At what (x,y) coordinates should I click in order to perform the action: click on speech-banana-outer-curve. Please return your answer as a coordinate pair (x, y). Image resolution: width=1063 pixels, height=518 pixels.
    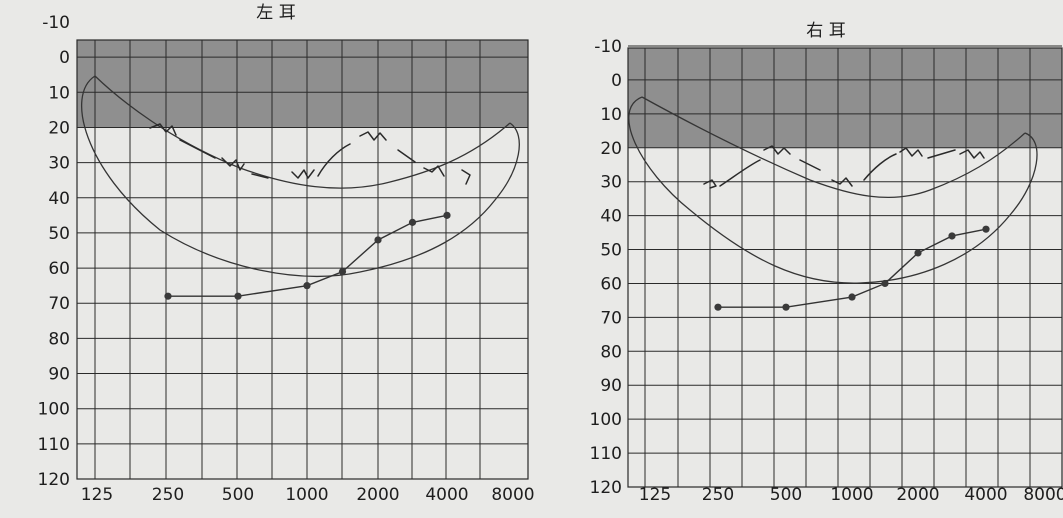
    Looking at the image, I should click on (833, 190).